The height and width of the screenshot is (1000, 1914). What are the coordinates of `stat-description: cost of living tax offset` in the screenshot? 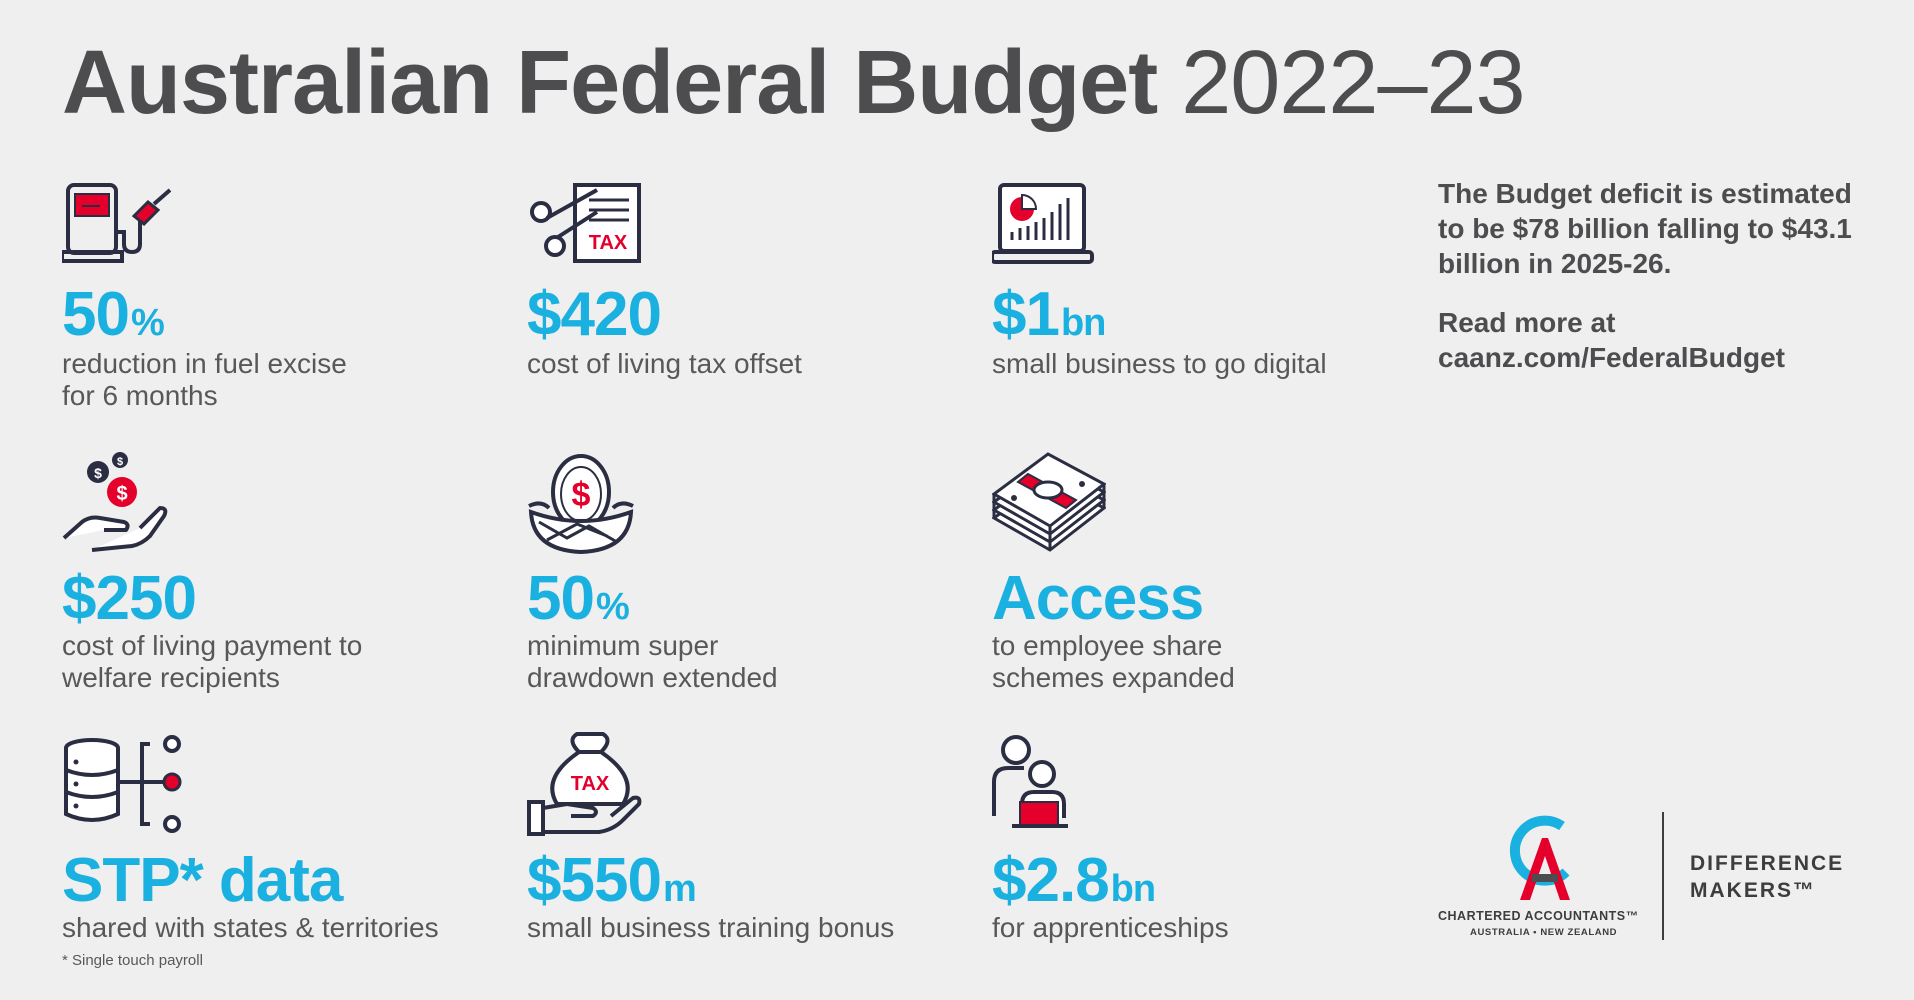 It's located at (664, 363).